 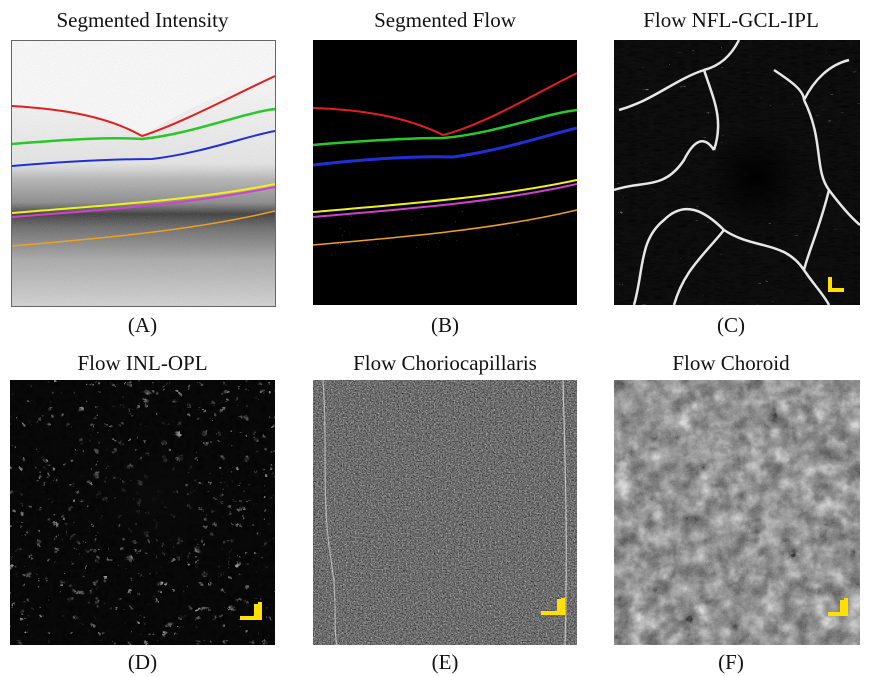 What do you see at coordinates (142, 20) in the screenshot?
I see `panel-title: Segmented Intensity` at bounding box center [142, 20].